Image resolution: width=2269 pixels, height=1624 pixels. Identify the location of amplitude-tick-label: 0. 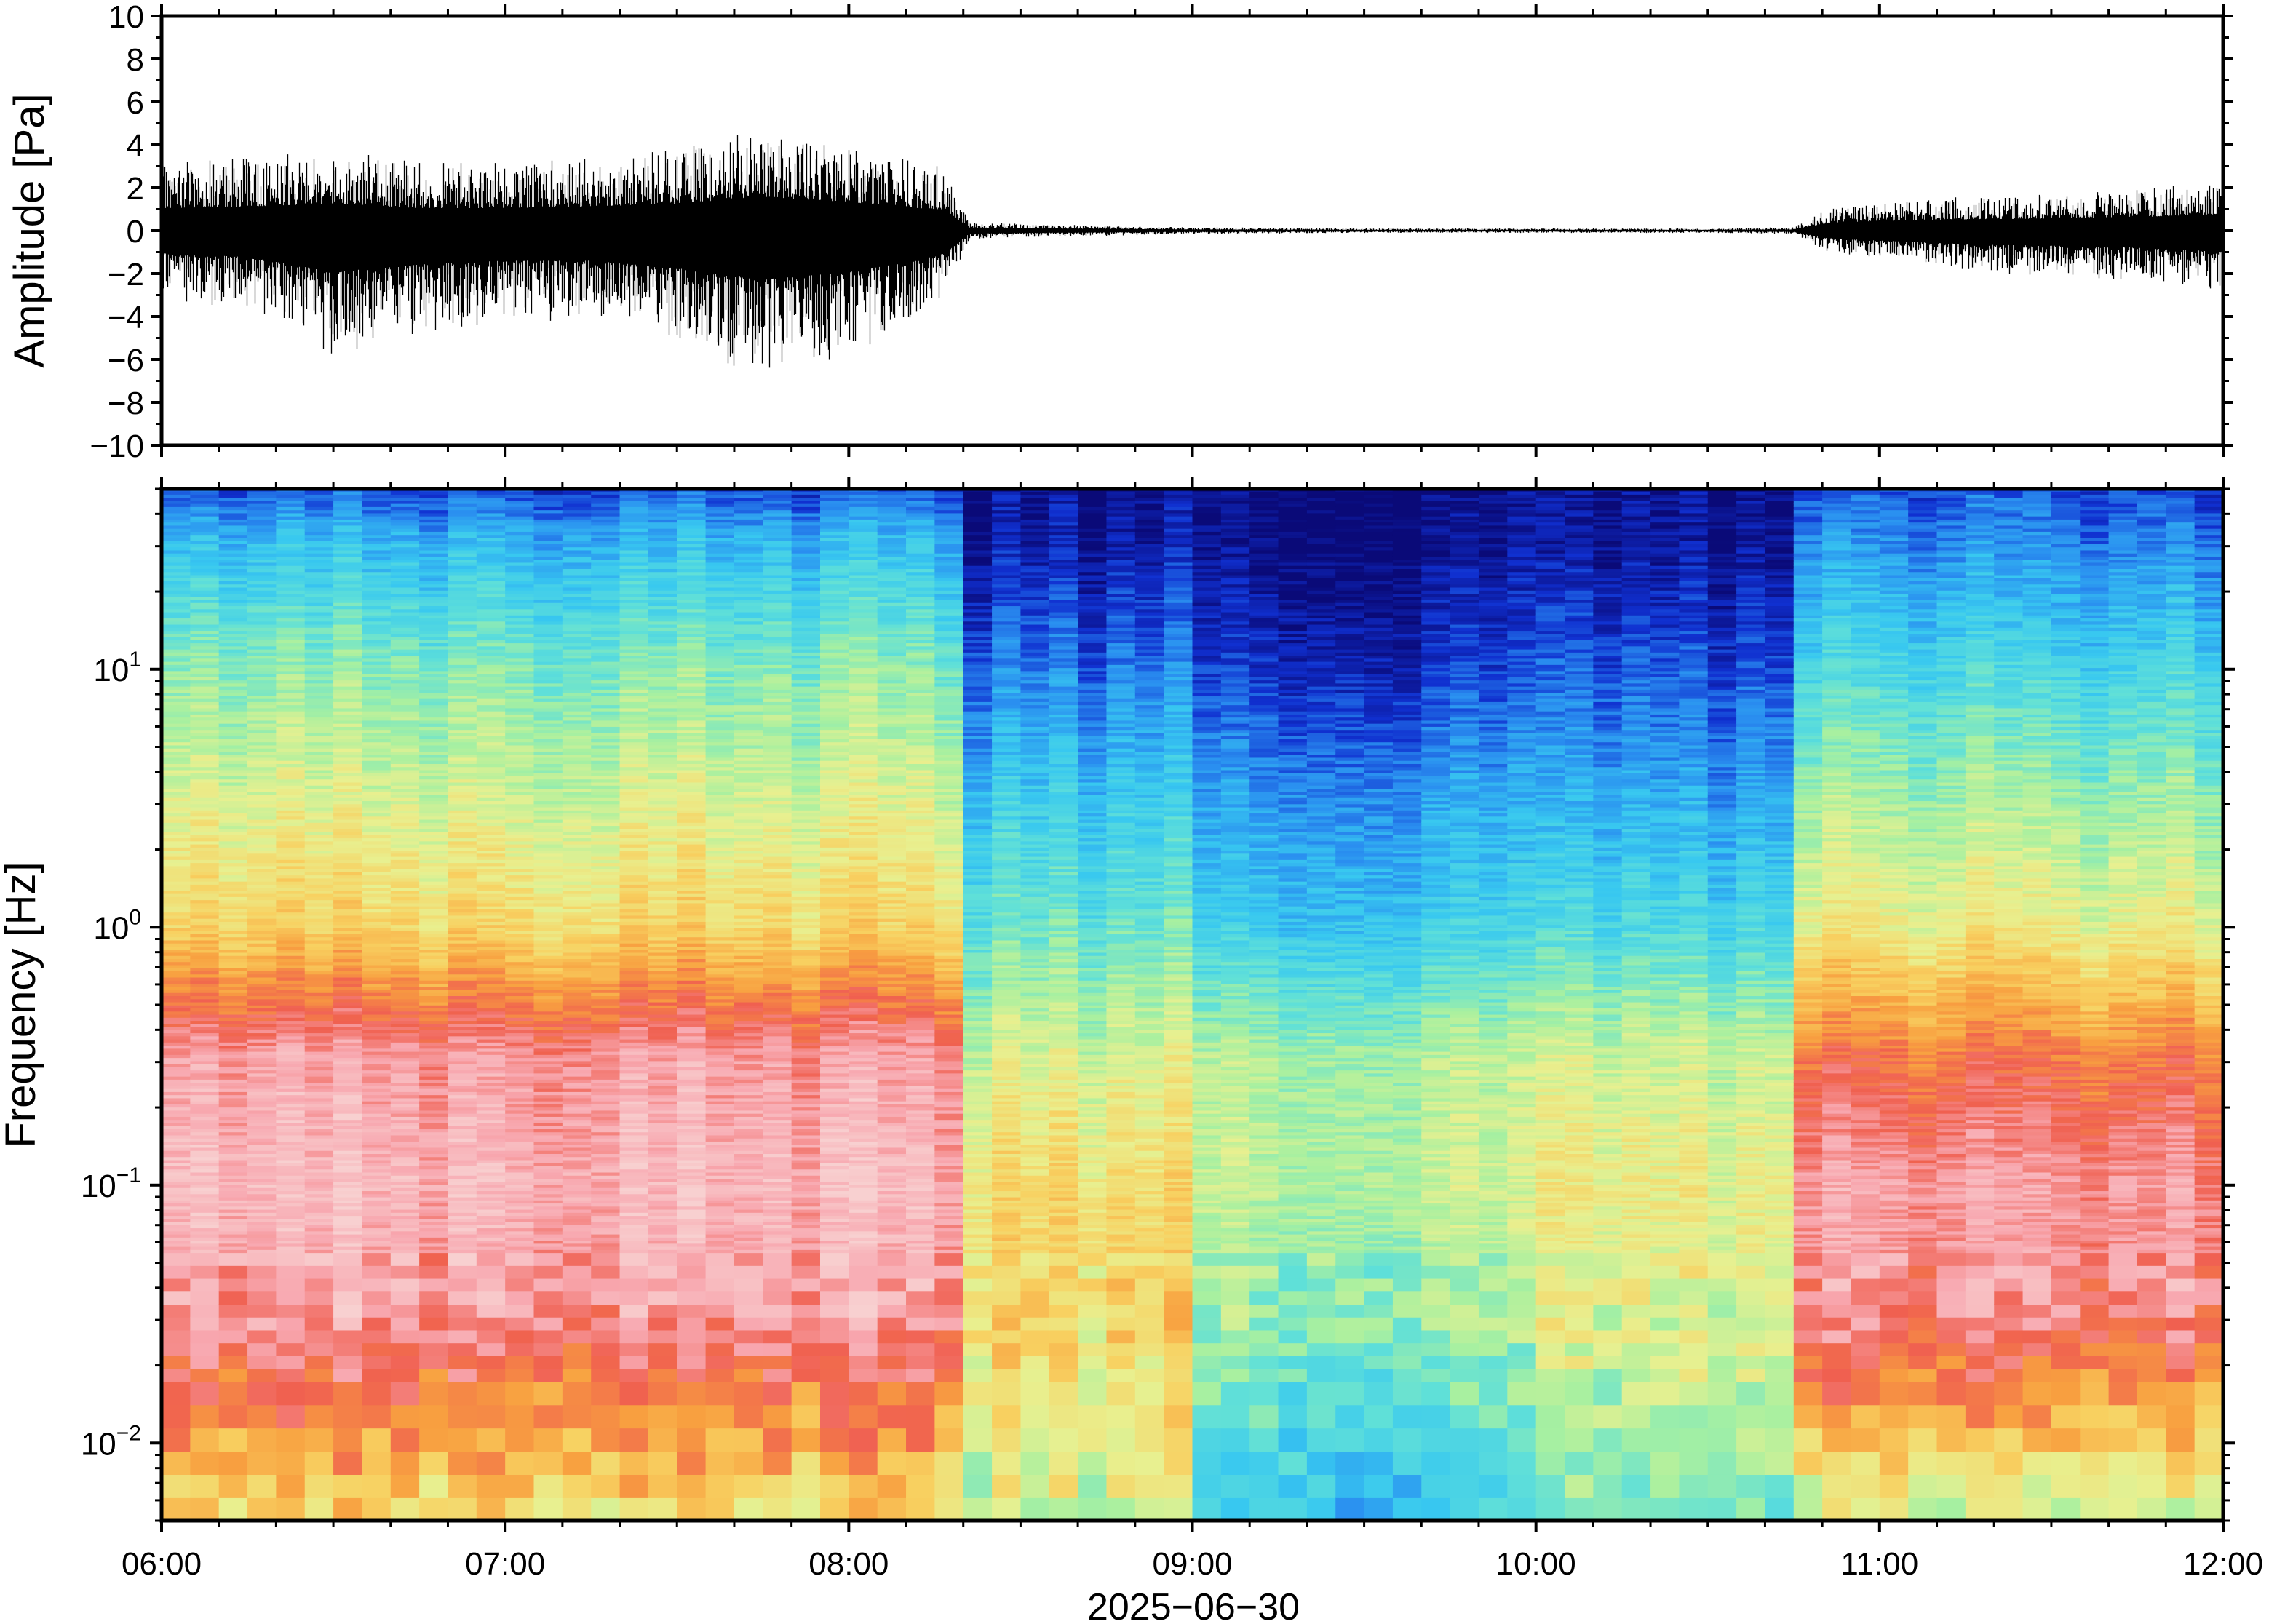
(135, 232).